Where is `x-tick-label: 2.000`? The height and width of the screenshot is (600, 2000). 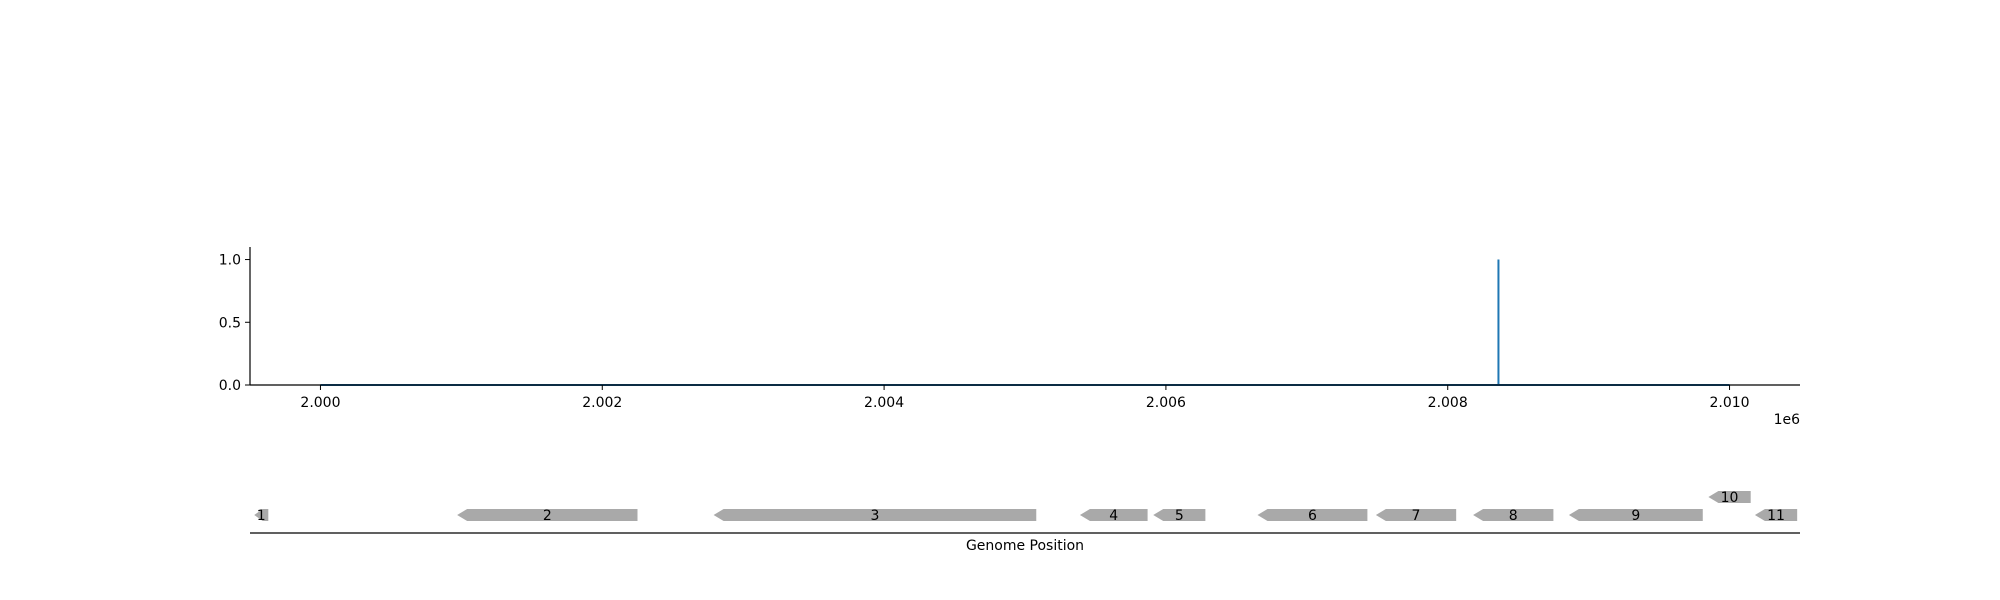
x-tick-label: 2.000 is located at coordinates (320, 403).